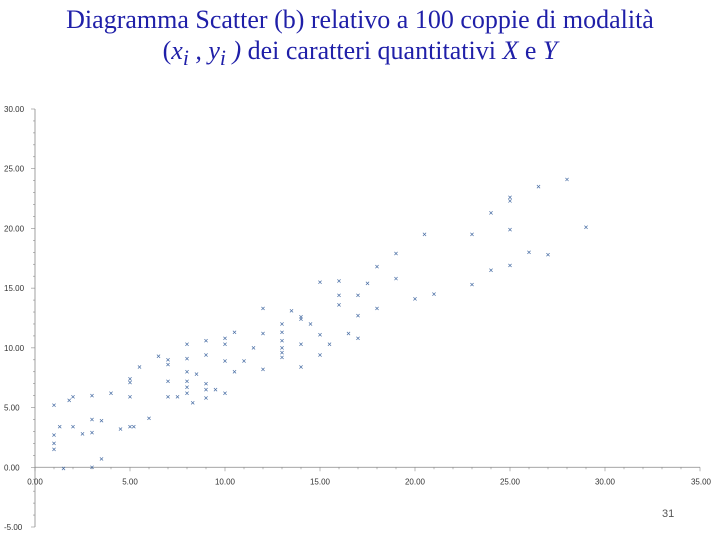 The height and width of the screenshot is (540, 720). Describe the element at coordinates (177, 50) in the screenshot. I see `title-var-x: x` at that location.